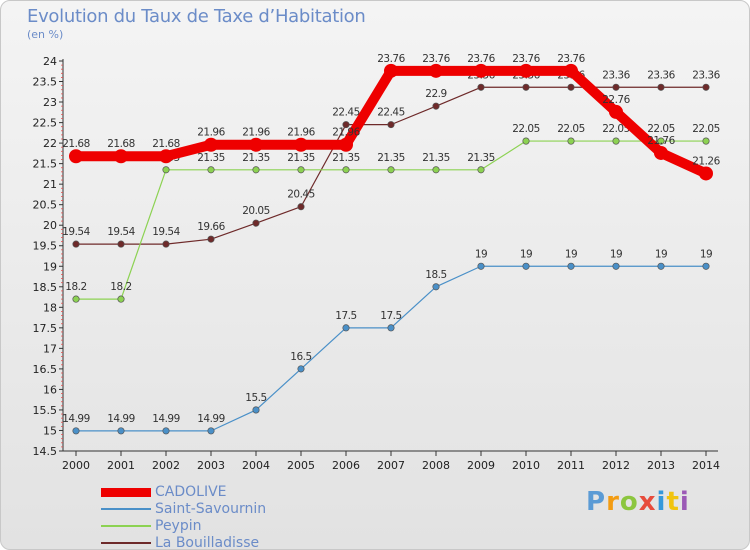 Image resolution: width=750 pixels, height=550 pixels. Describe the element at coordinates (256, 465) in the screenshot. I see `x-tick-label: 2004` at that location.